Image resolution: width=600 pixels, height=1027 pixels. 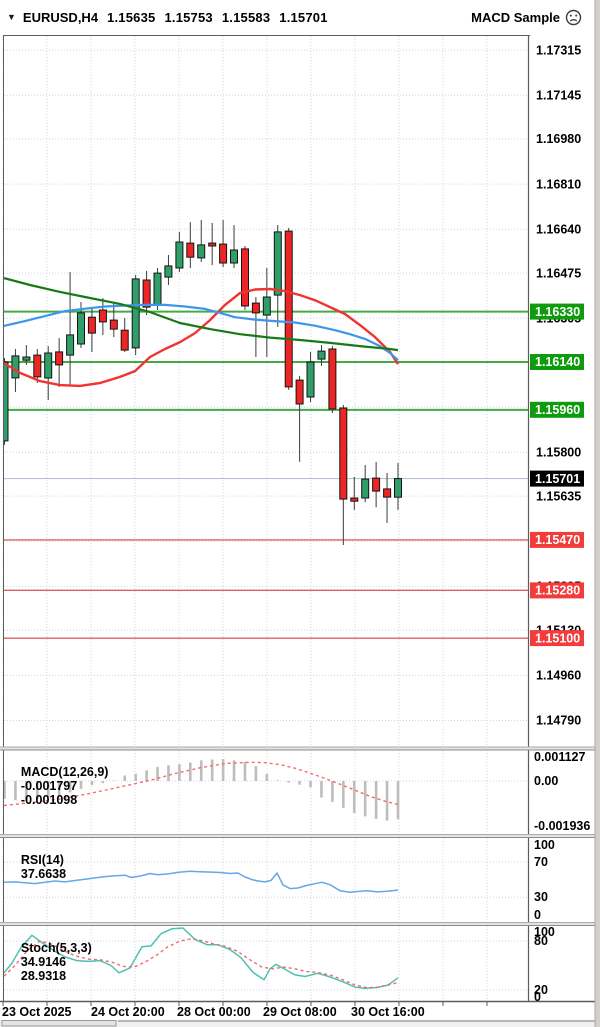 What do you see at coordinates (201, 882) in the screenshot?
I see `rsi-line` at bounding box center [201, 882].